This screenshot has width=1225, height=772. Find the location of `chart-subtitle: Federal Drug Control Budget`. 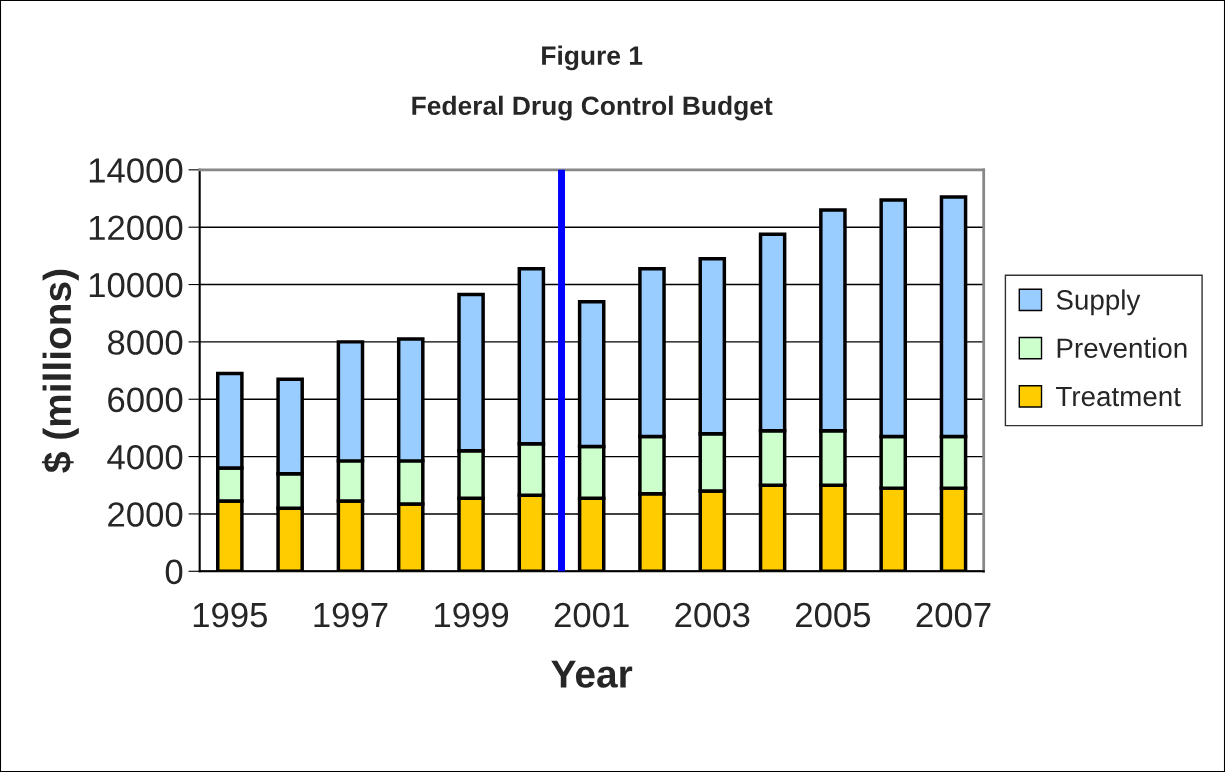

chart-subtitle: Federal Drug Control Budget is located at coordinates (592, 108).